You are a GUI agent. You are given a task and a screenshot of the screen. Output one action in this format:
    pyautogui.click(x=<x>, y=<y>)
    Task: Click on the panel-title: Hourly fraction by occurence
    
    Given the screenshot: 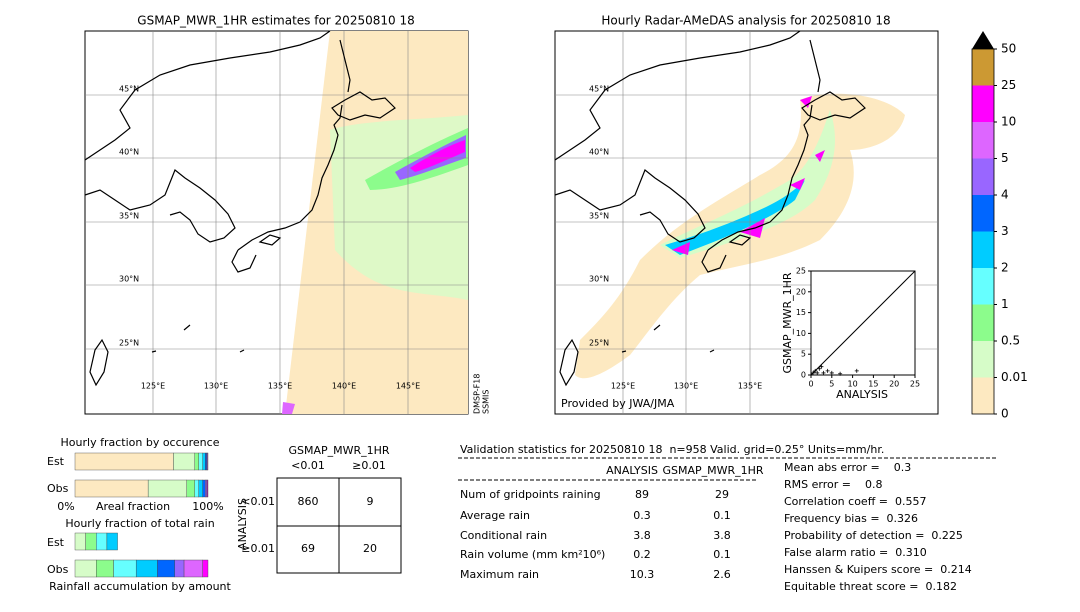 What is the action you would take?
    pyautogui.click(x=140, y=442)
    